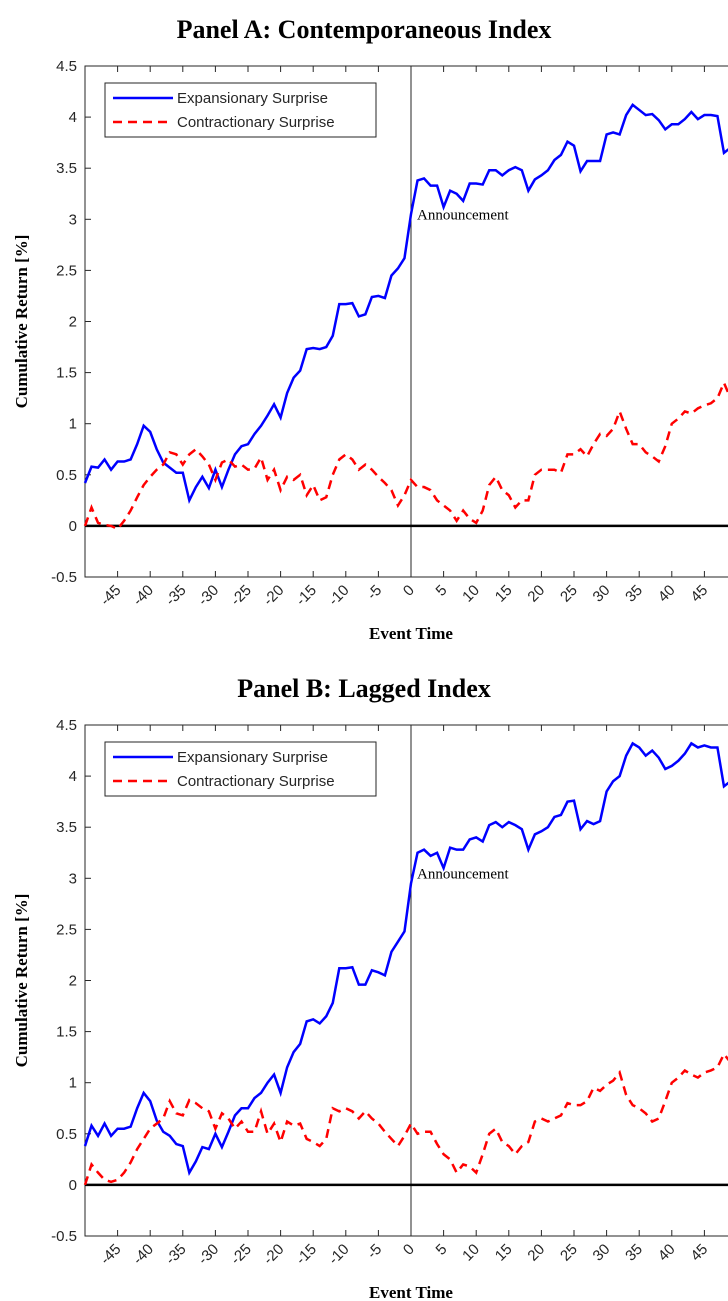  What do you see at coordinates (405, 455) in the screenshot?
I see `data-line` at bounding box center [405, 455].